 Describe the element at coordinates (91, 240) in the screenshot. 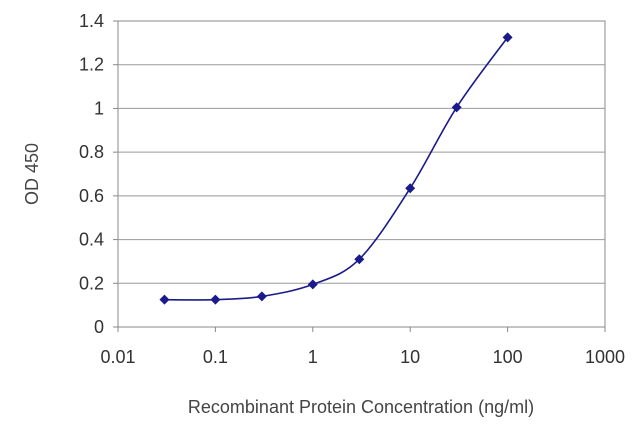

I see `y-tick-label: 0.4` at that location.